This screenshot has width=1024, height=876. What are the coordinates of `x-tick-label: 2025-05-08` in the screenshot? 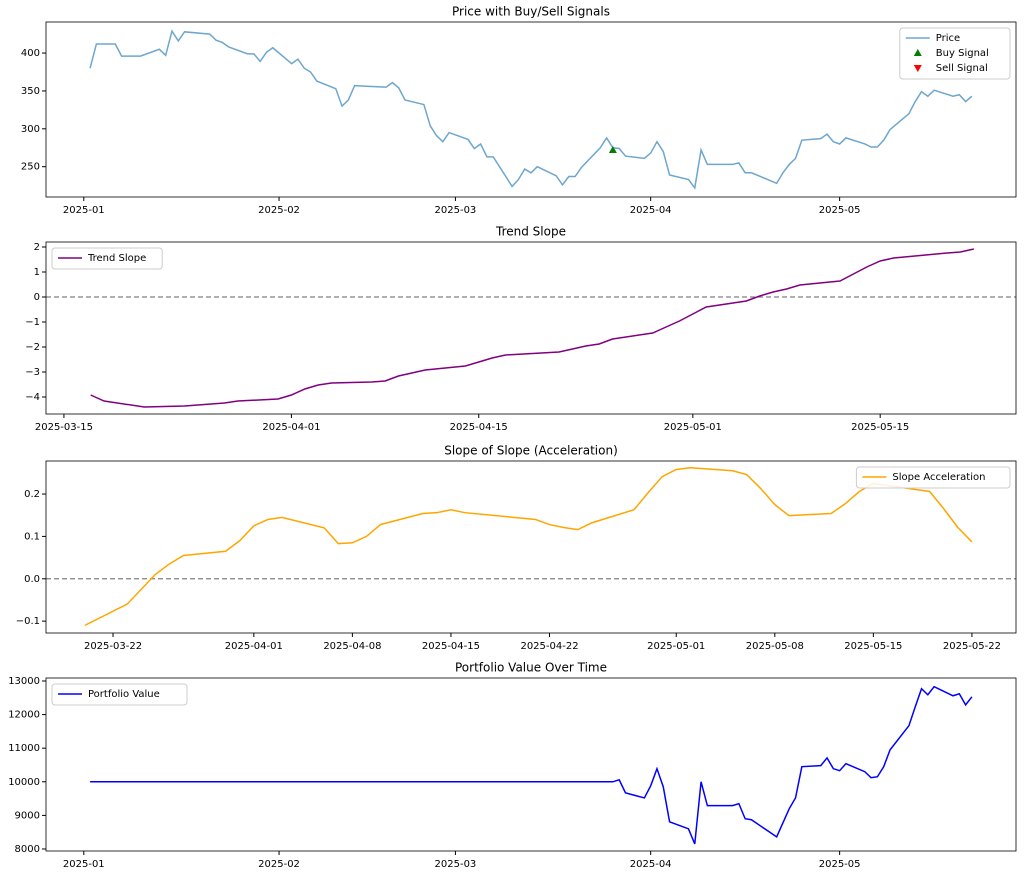 It's located at (775, 646).